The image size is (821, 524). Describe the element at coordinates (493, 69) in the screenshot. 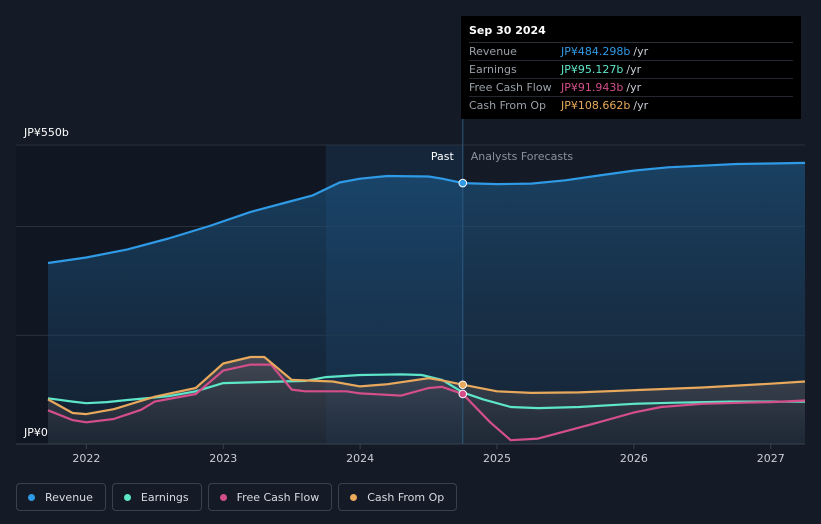

I see `tooltip-label: Earnings` at that location.